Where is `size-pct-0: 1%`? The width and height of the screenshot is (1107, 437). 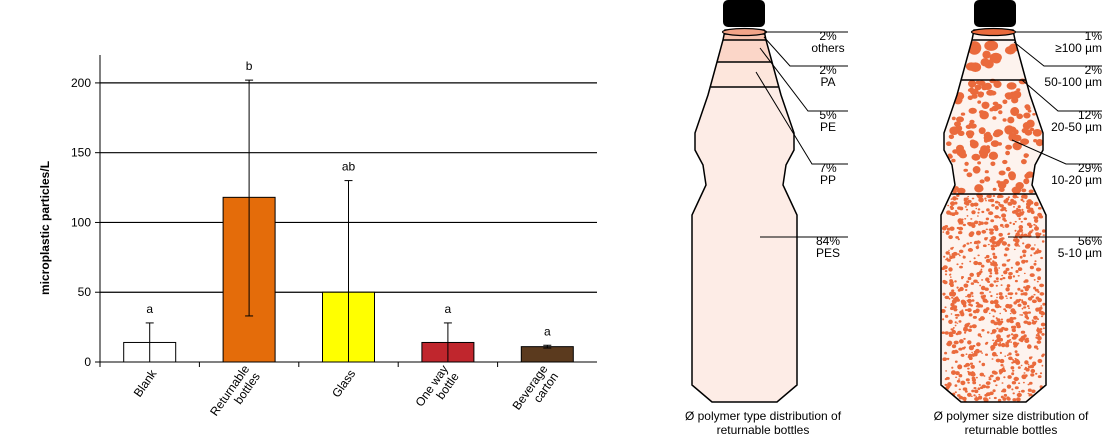
size-pct-0: 1% is located at coordinates (1094, 36).